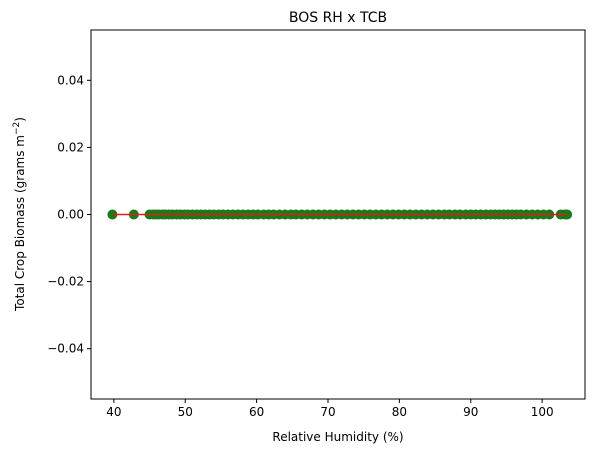  I want to click on x-tick-label: 50, so click(185, 412).